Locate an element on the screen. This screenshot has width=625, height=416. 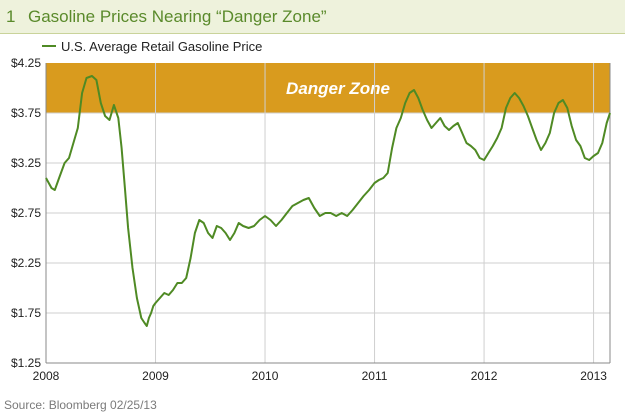
danger-zone-band is located at coordinates (328, 88).